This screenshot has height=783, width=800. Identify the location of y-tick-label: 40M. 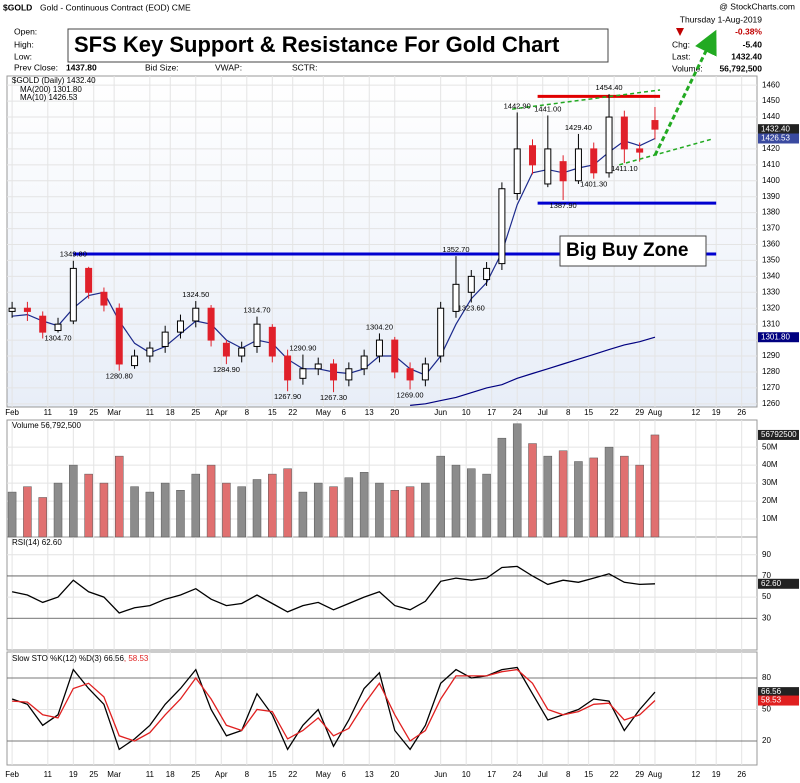
(770, 464).